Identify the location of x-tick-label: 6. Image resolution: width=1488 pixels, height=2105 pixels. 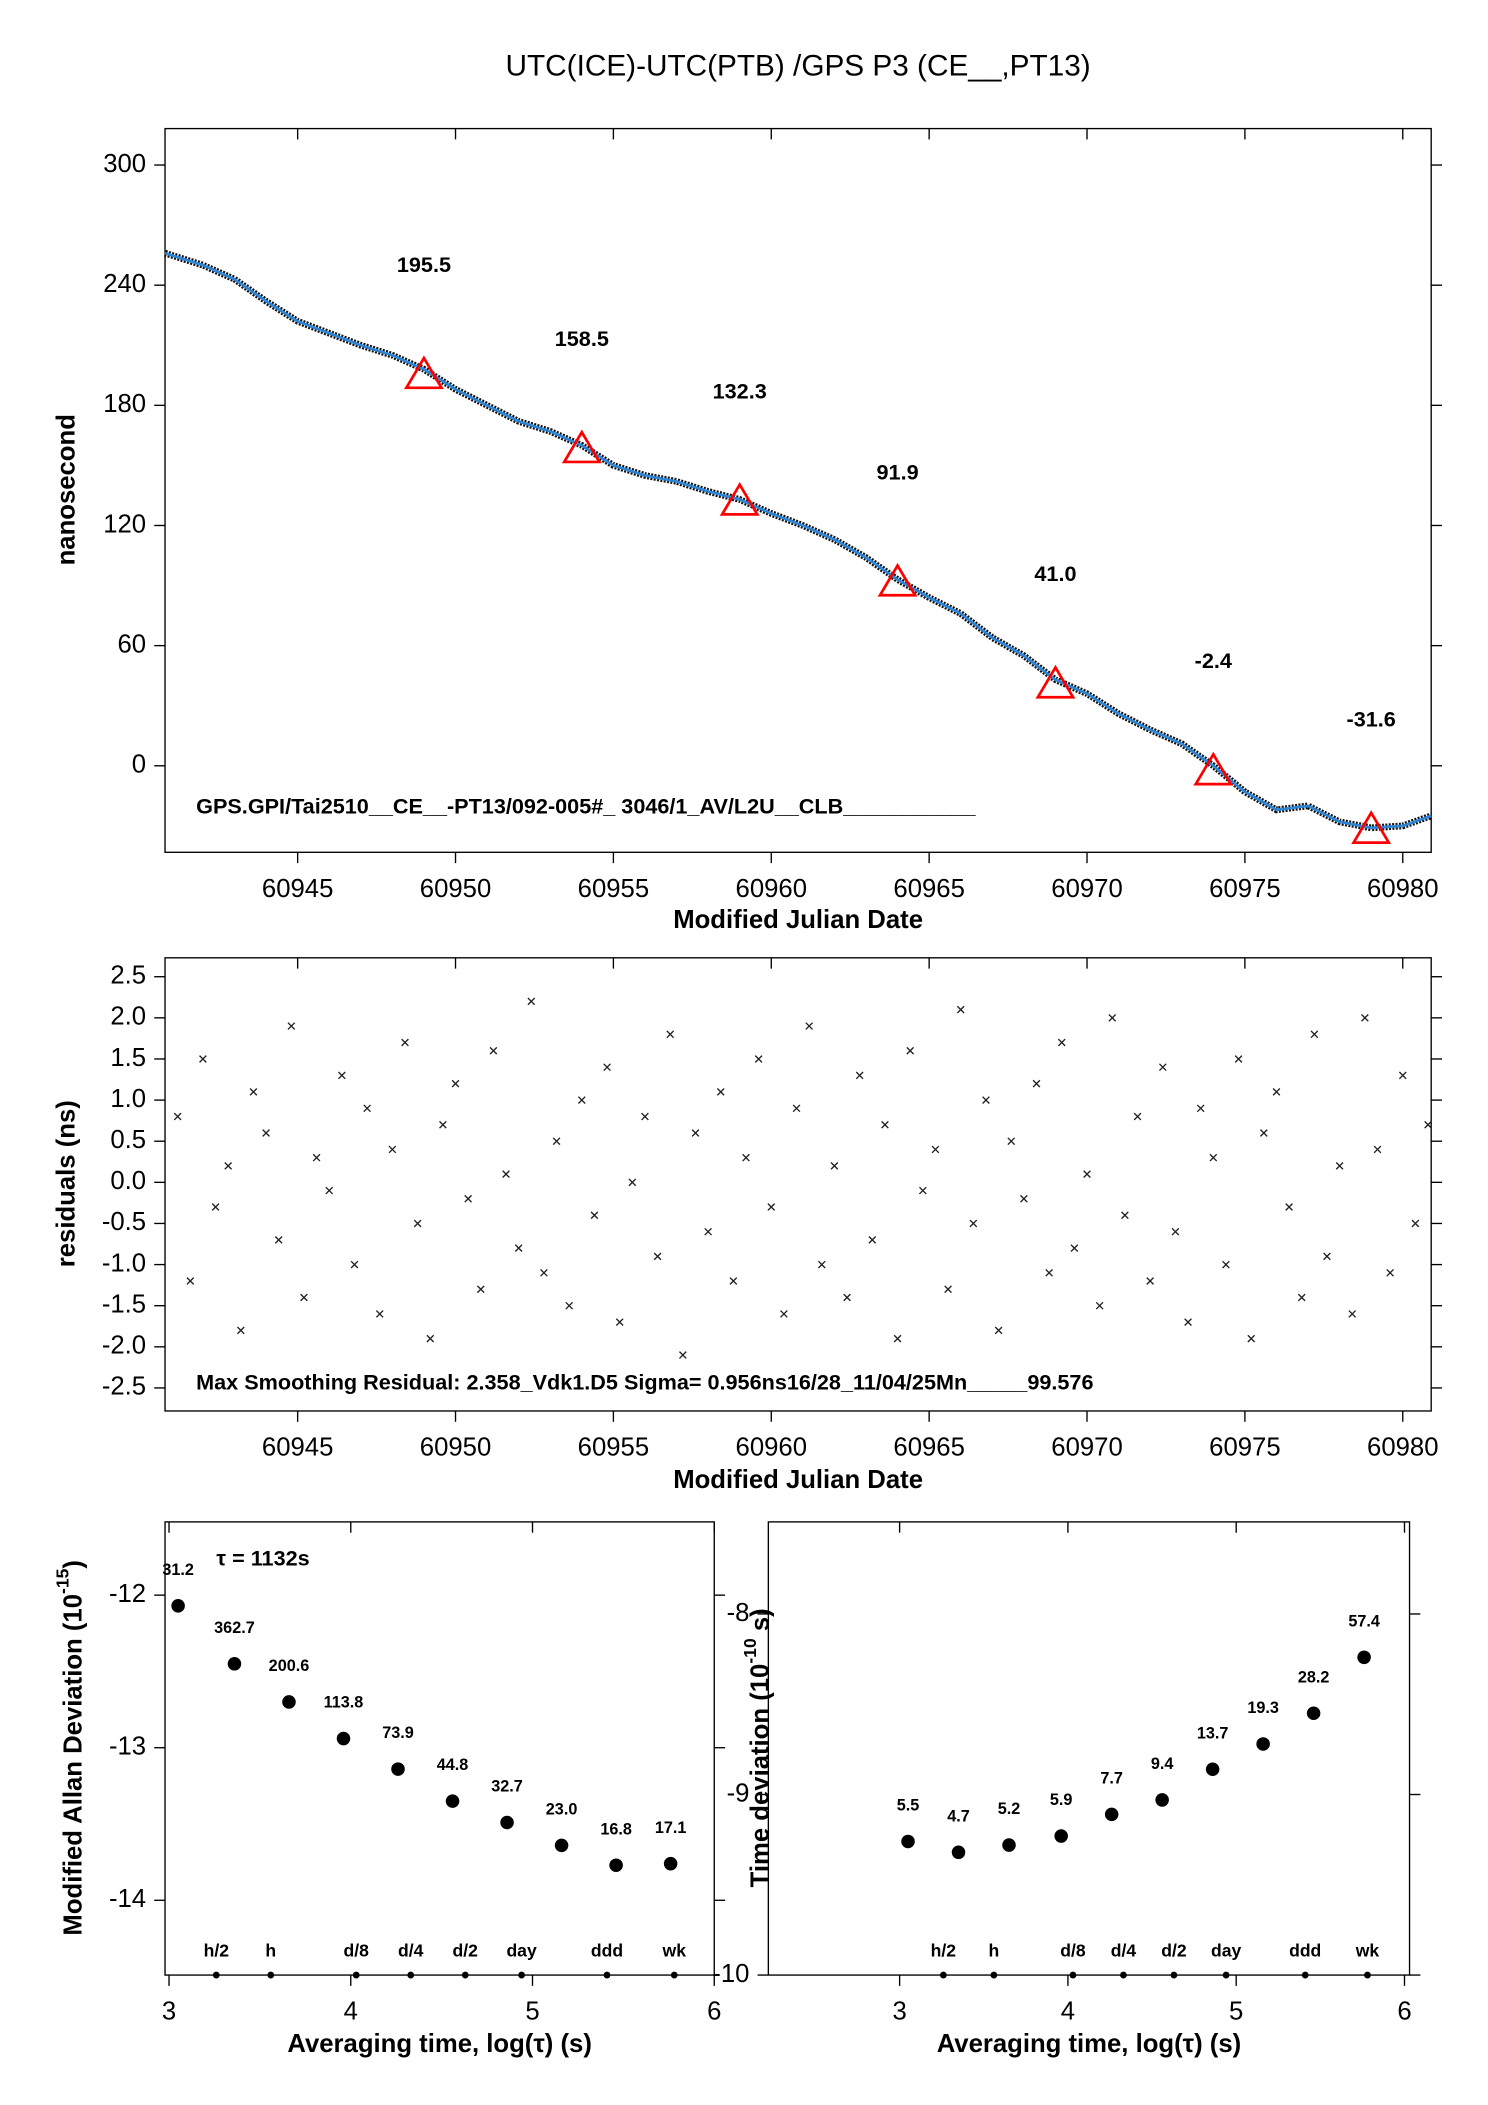
(1404, 2012).